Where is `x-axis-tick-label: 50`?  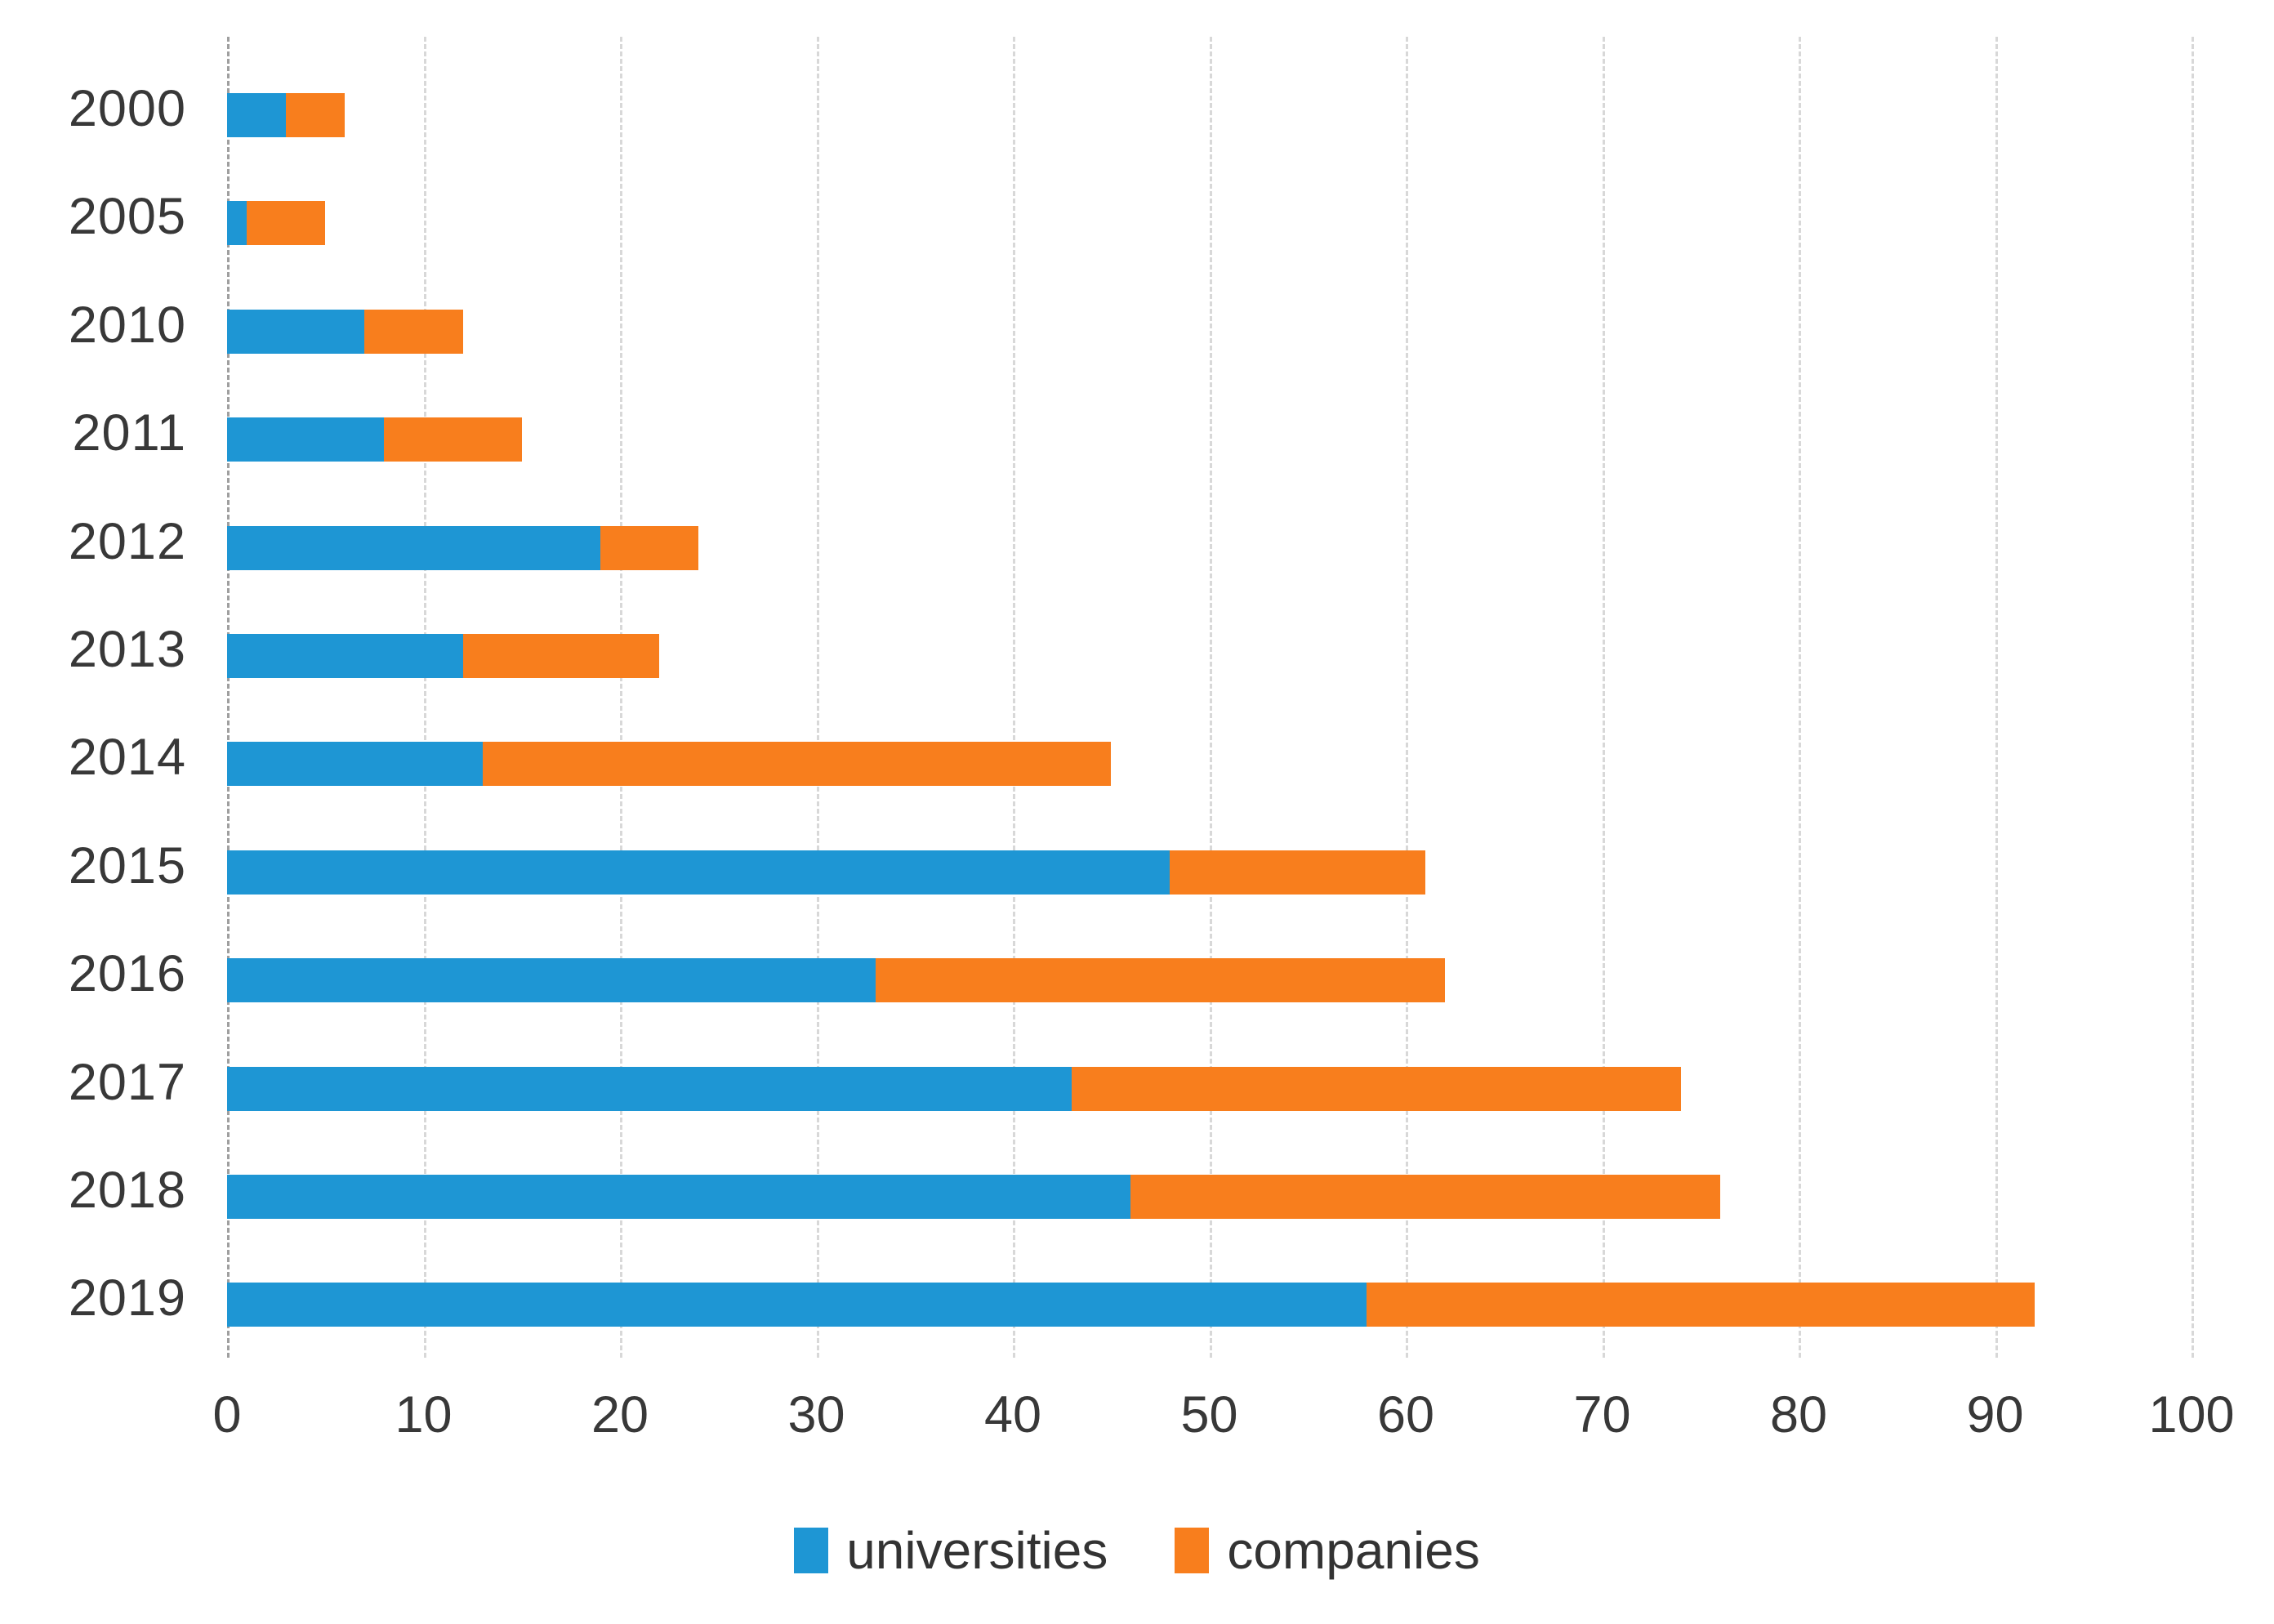
x-axis-tick-label: 50 is located at coordinates (1209, 1414).